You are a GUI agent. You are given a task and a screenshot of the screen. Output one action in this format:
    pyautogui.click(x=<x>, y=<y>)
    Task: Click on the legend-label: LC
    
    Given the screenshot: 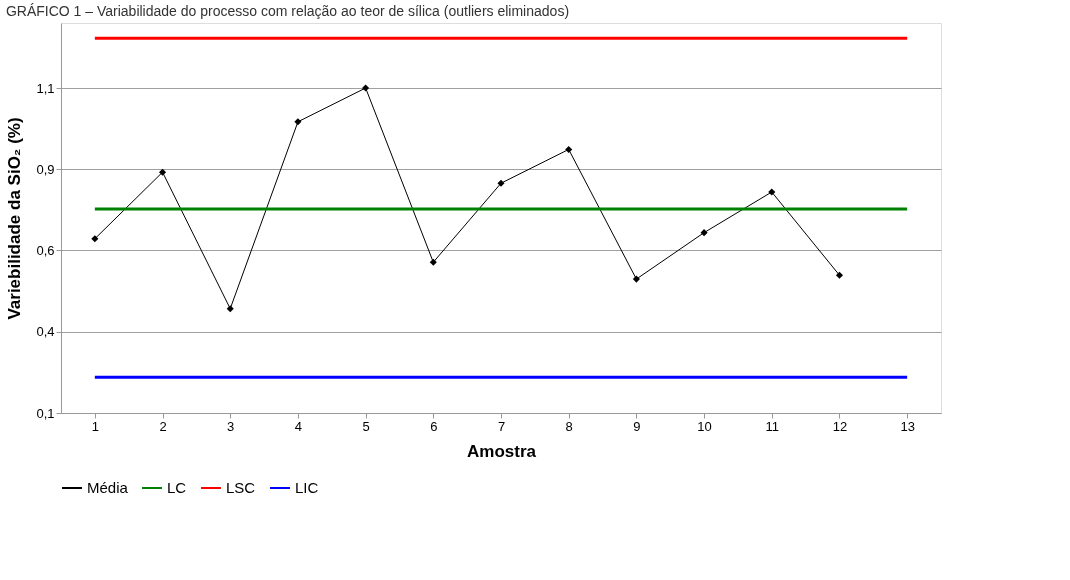 What is the action you would take?
    pyautogui.click(x=177, y=487)
    